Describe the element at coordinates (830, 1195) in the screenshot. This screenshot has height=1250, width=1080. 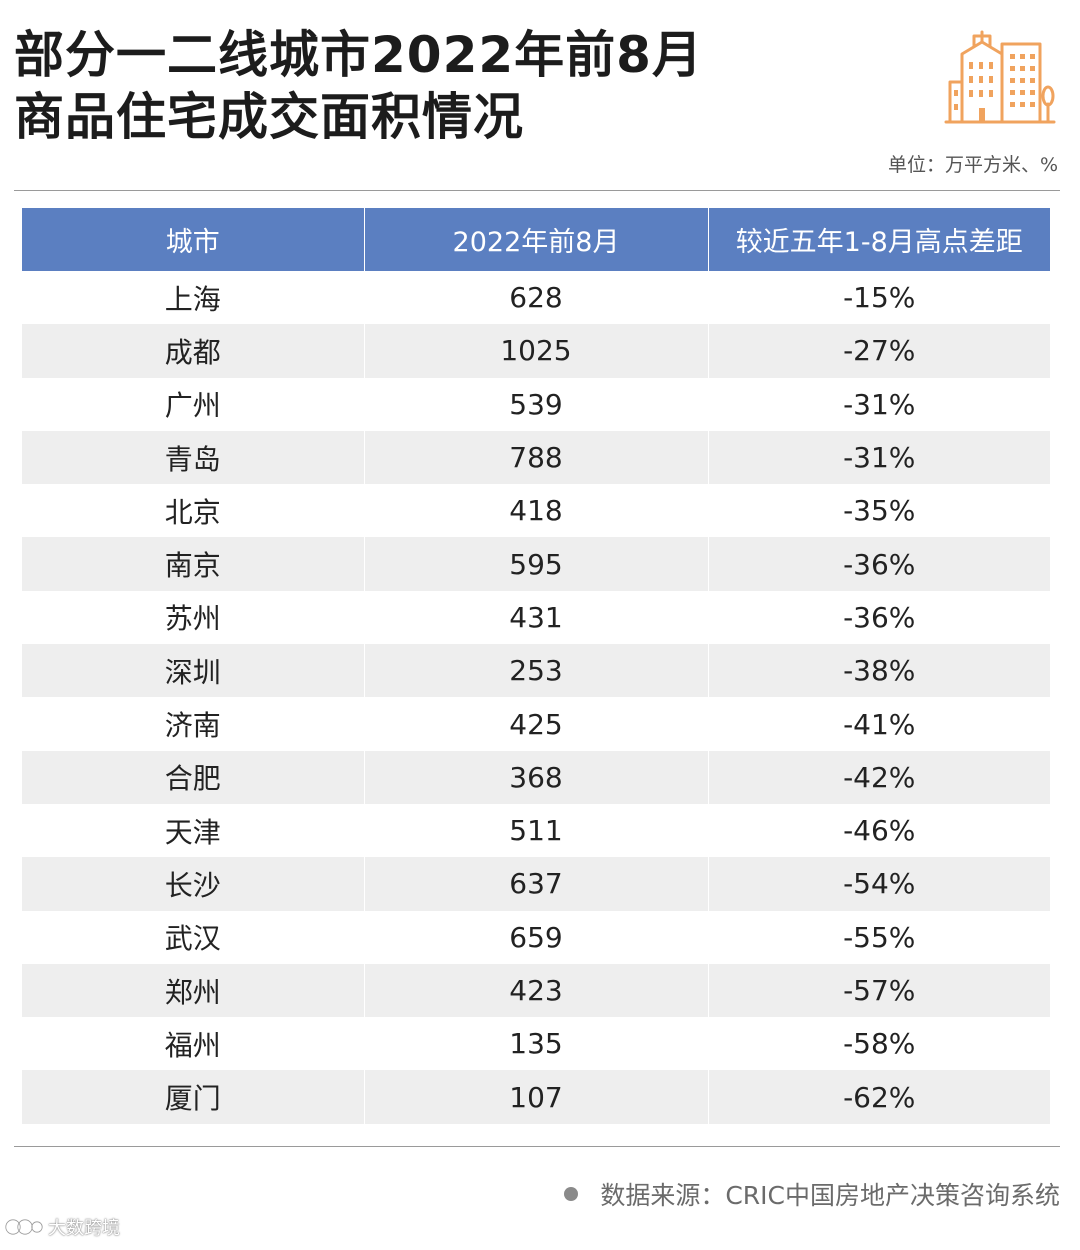
I see `source-text: 数据来源：CRIC中国房地产决策咨询系统` at that location.